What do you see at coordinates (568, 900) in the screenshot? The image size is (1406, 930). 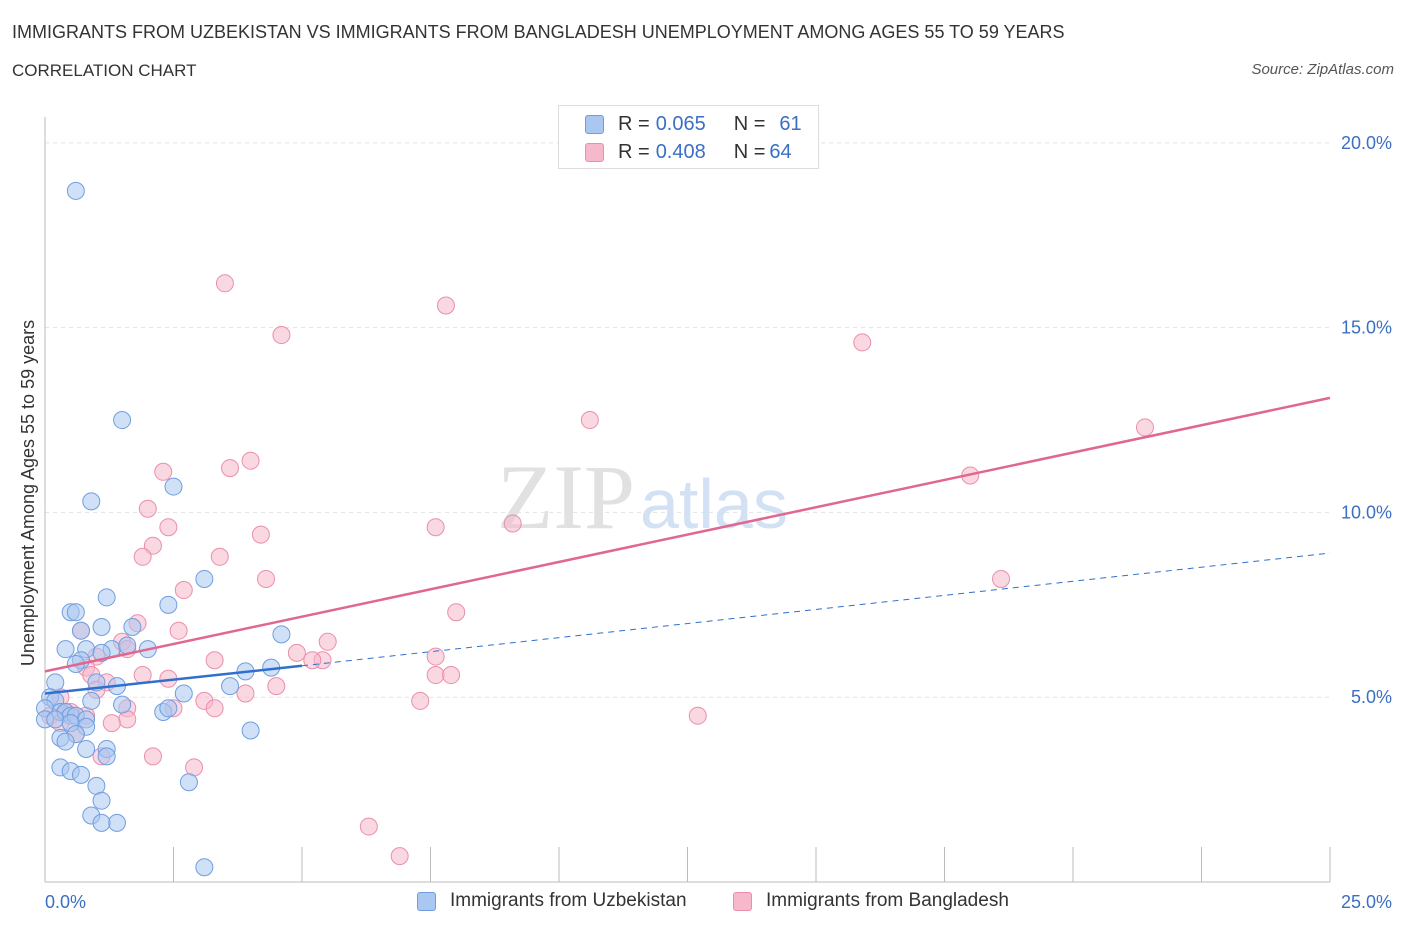 I see `legend-label-uzbekistan: Immigrants from Uzbekistan` at bounding box center [568, 900].